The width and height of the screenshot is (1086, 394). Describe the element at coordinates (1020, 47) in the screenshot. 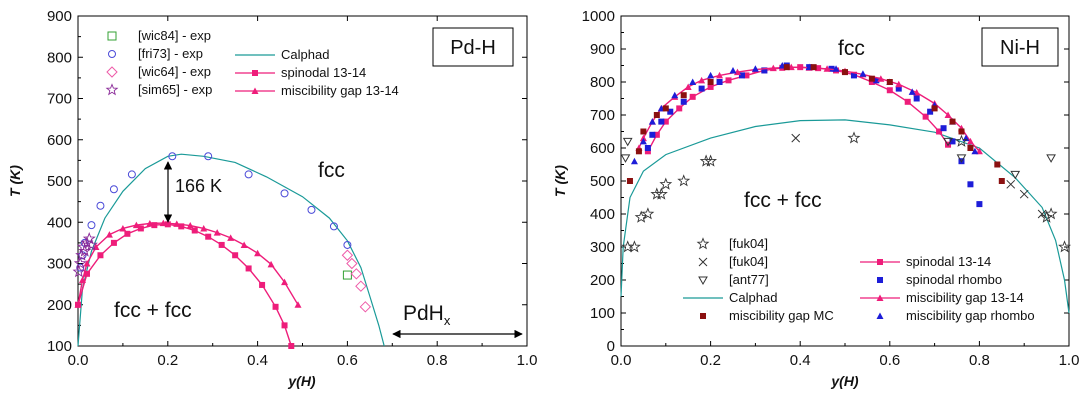

I see `ni-h-title-box` at that location.